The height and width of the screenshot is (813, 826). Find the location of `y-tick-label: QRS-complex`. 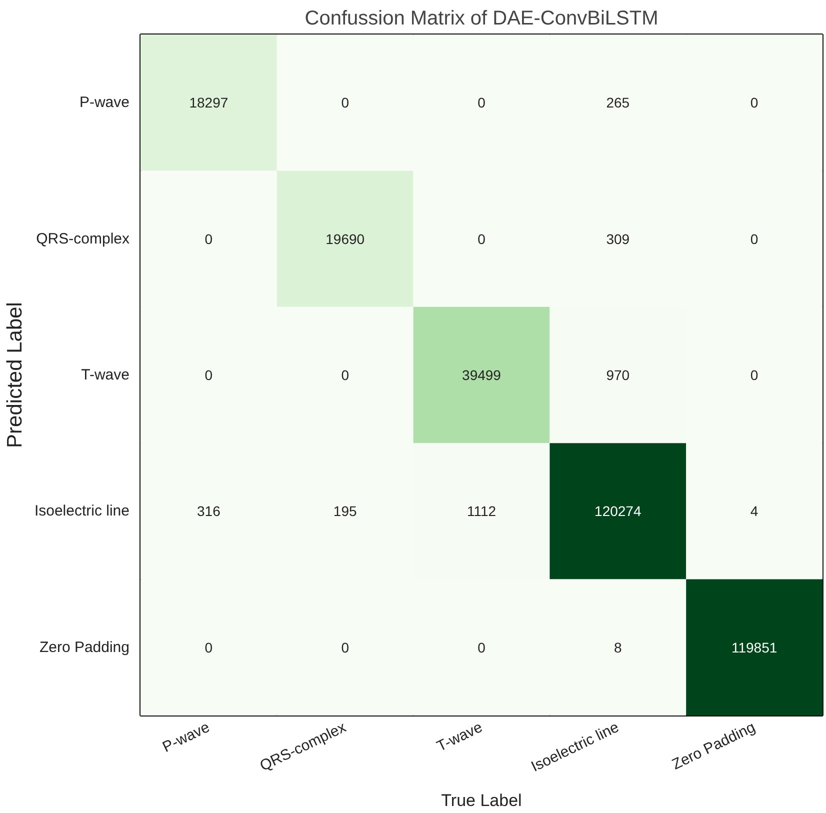

y-tick-label: QRS-complex is located at coordinates (83, 239).